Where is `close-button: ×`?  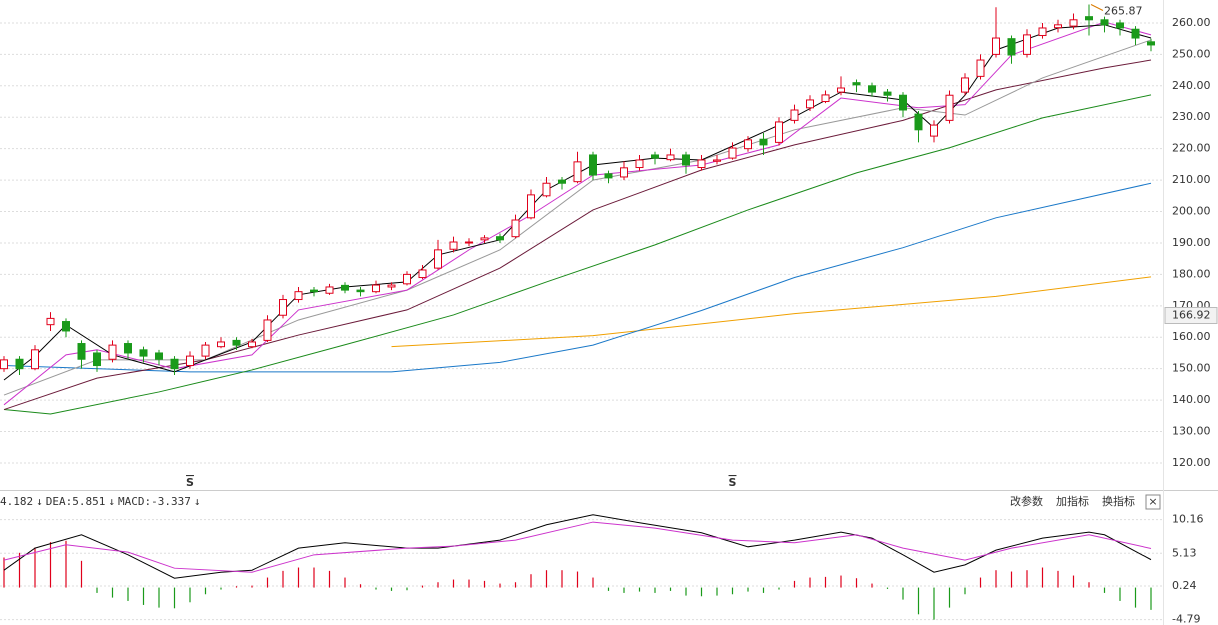 close-button: × is located at coordinates (1152, 501).